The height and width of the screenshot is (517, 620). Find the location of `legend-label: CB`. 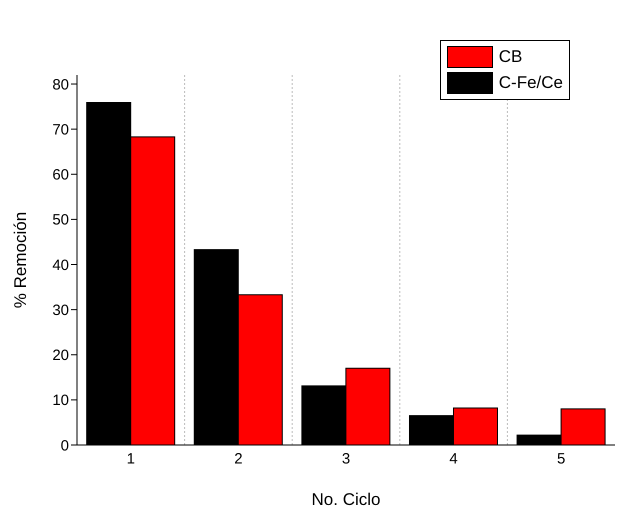

legend-label: CB is located at coordinates (510, 57).